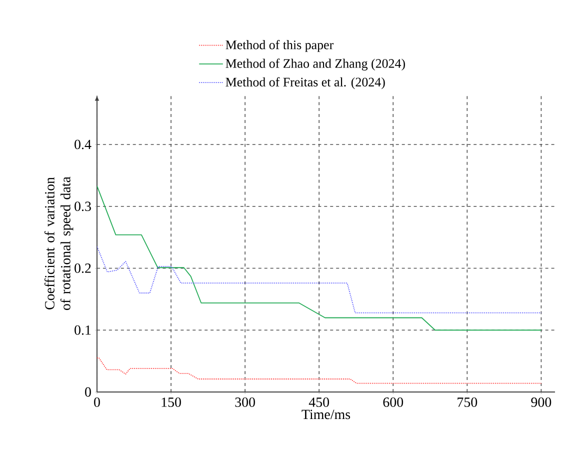 This screenshot has width=563, height=453. I want to click on x-tick-label: 600, so click(393, 402).